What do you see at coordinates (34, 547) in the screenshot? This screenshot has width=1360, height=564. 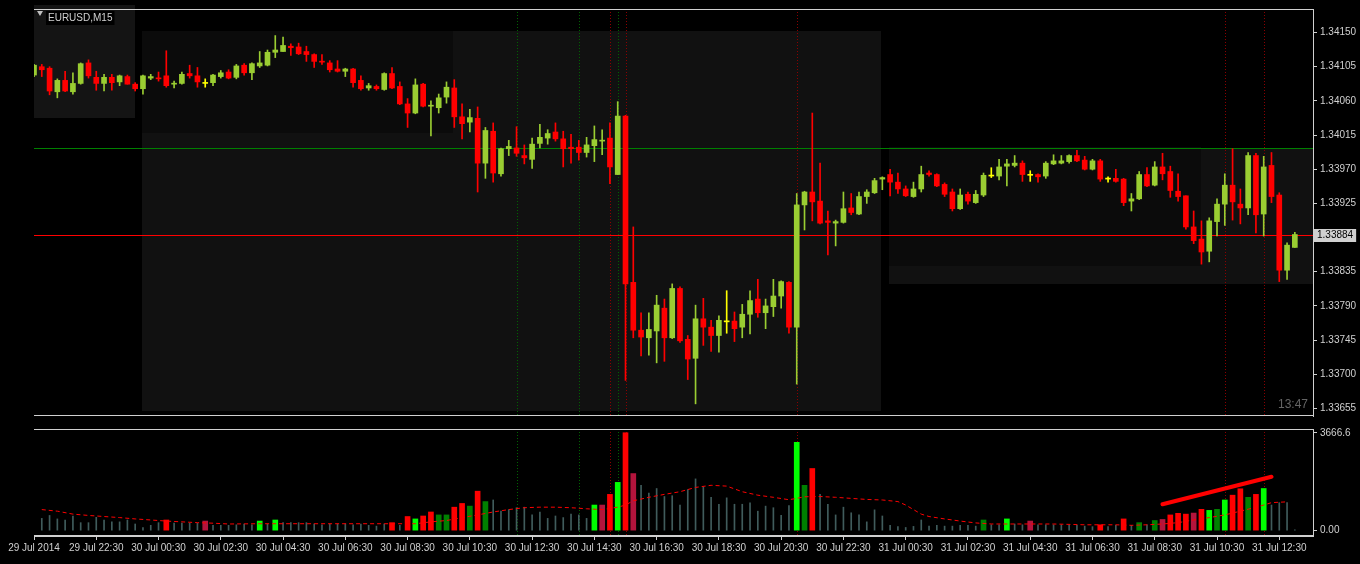 I see `x-tick-label: 29 Jul 2014` at bounding box center [34, 547].